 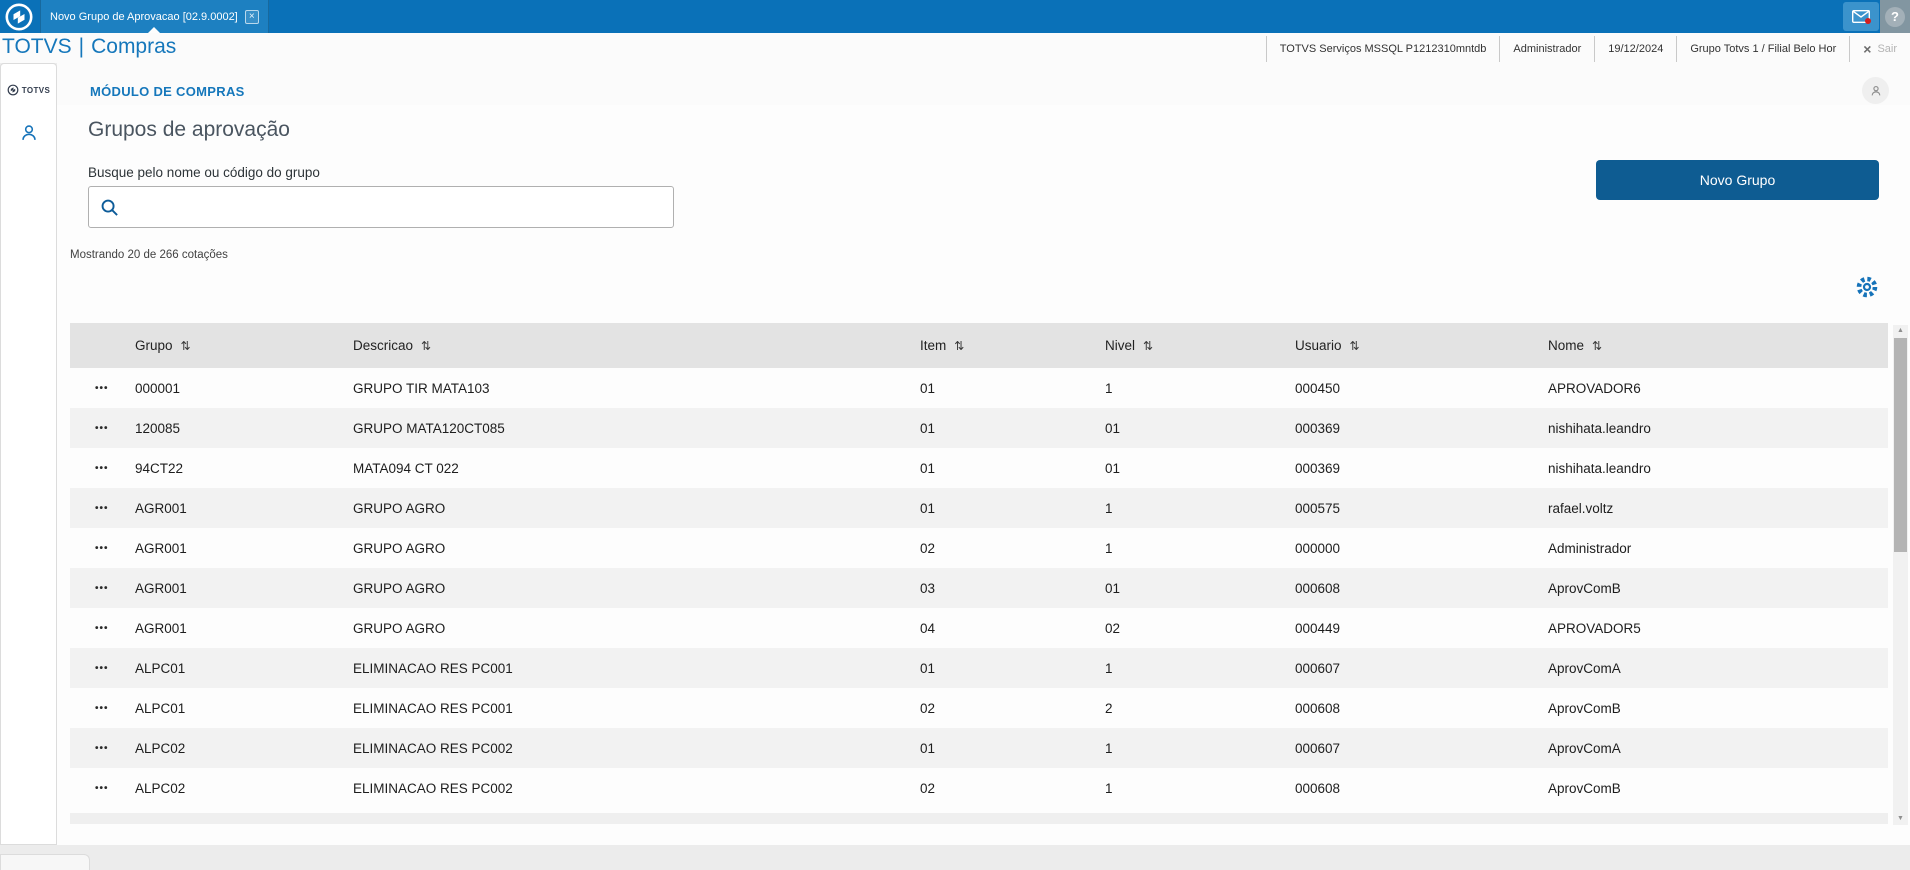 What do you see at coordinates (1318, 345) in the screenshot?
I see `column-label: Usuario` at bounding box center [1318, 345].